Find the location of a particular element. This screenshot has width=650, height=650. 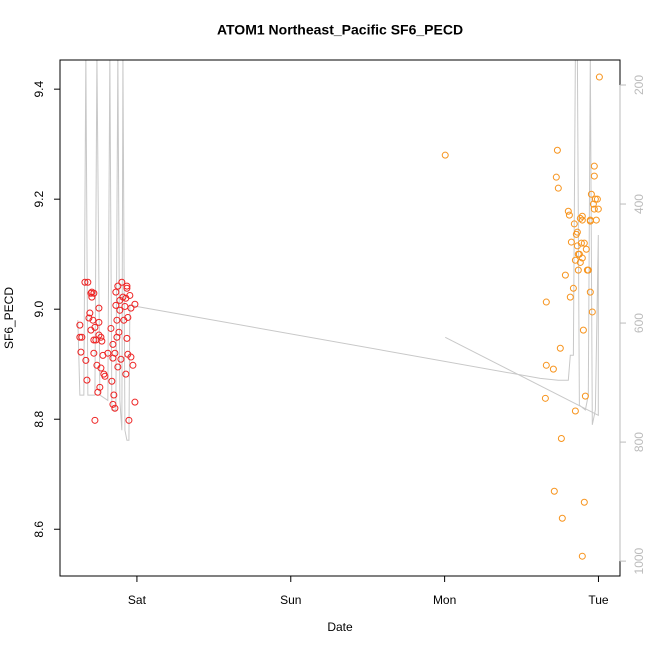

y-tick-label: 8.8 is located at coordinates (39, 419).